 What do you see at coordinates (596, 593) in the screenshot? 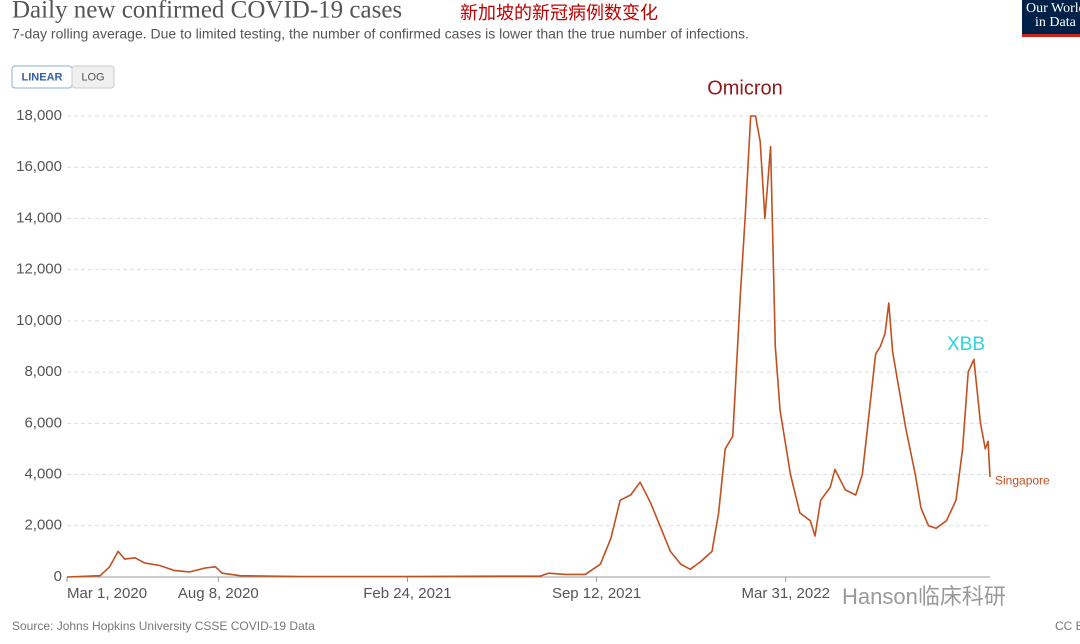
I see `x-tick-label: Sep 12, 2021` at bounding box center [596, 593].